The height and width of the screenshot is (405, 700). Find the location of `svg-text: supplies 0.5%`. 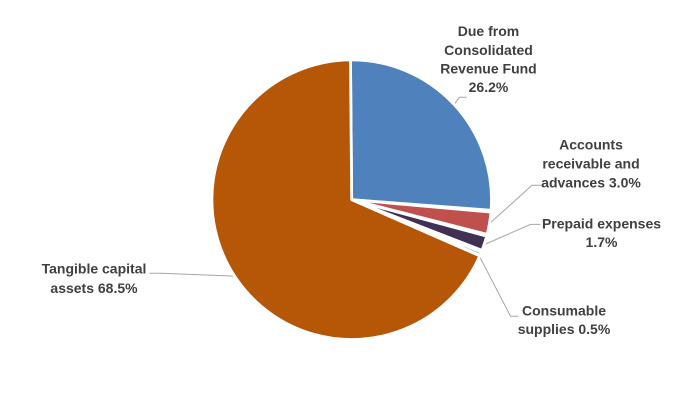

svg-text: supplies 0.5% is located at coordinates (564, 329).